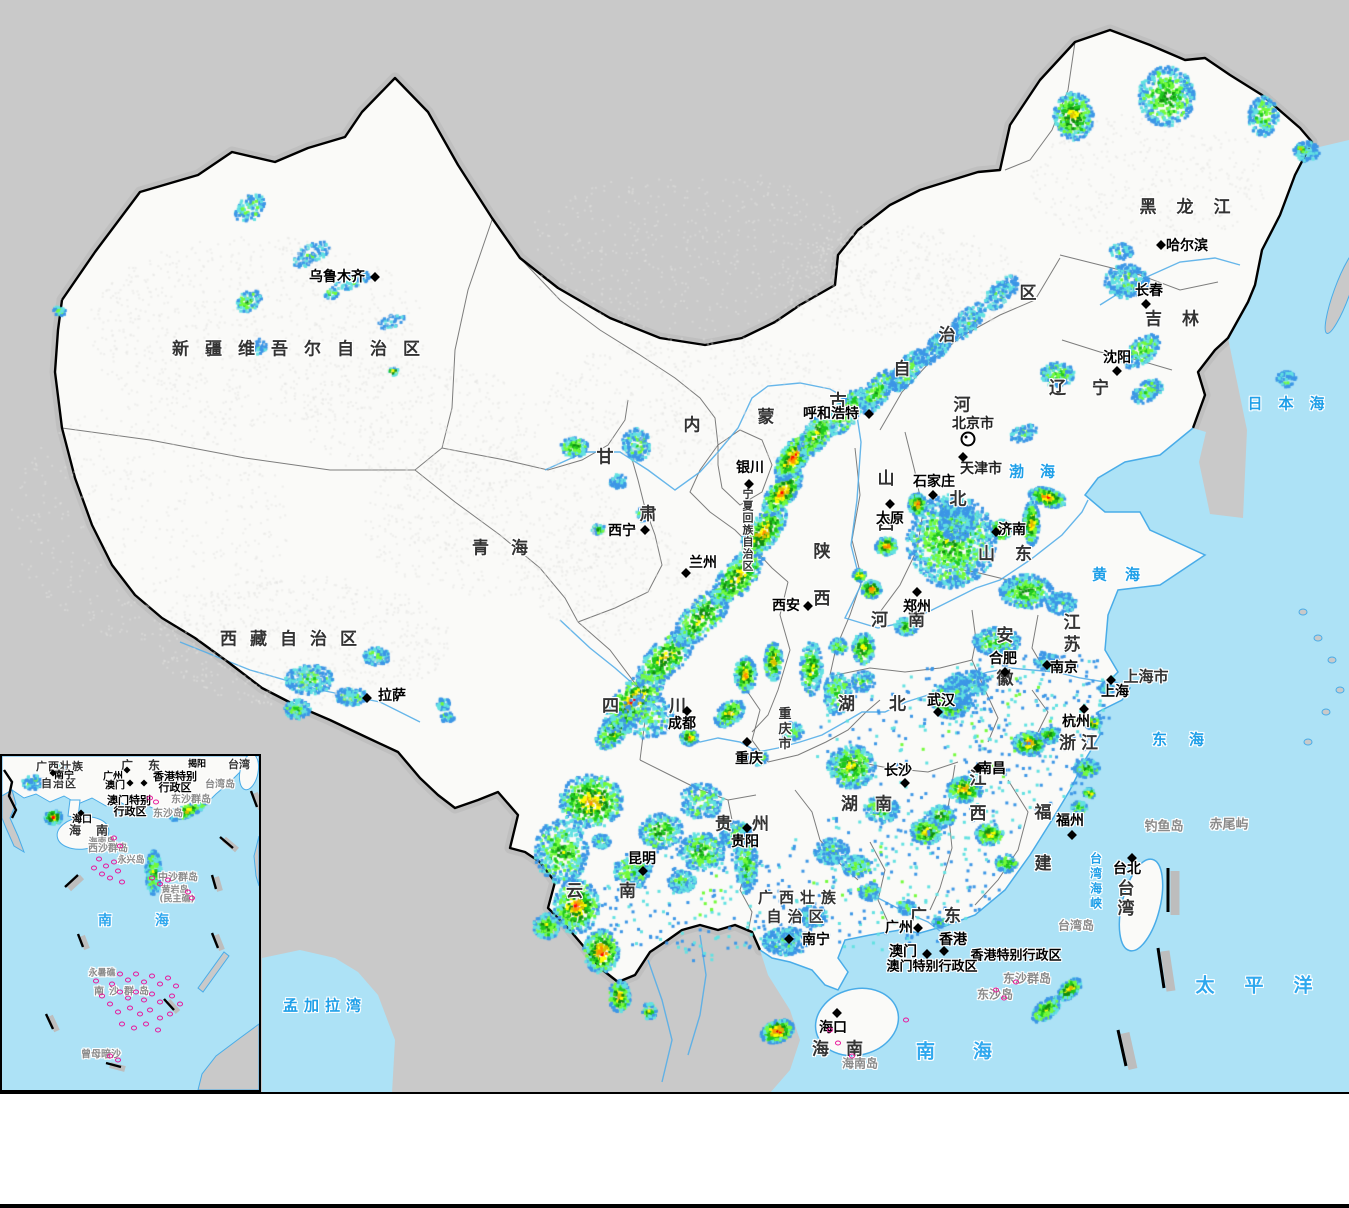 This screenshot has height=1208, width=1349. I want to click on inset-label-海南岛: 海南岛, so click(102, 842).